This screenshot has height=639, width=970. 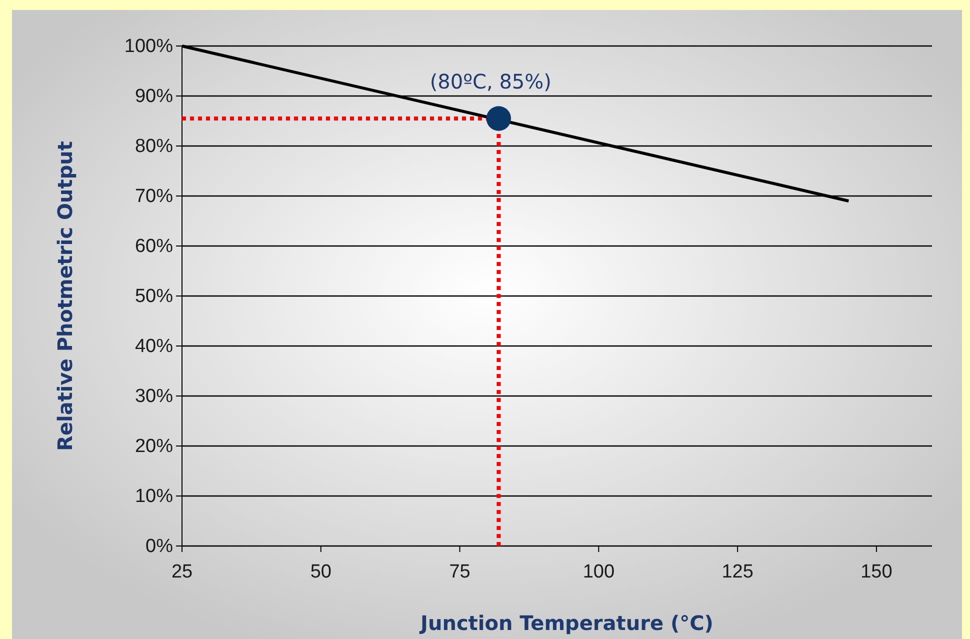 I want to click on y-tick-label: 0%, so click(x=160, y=547).